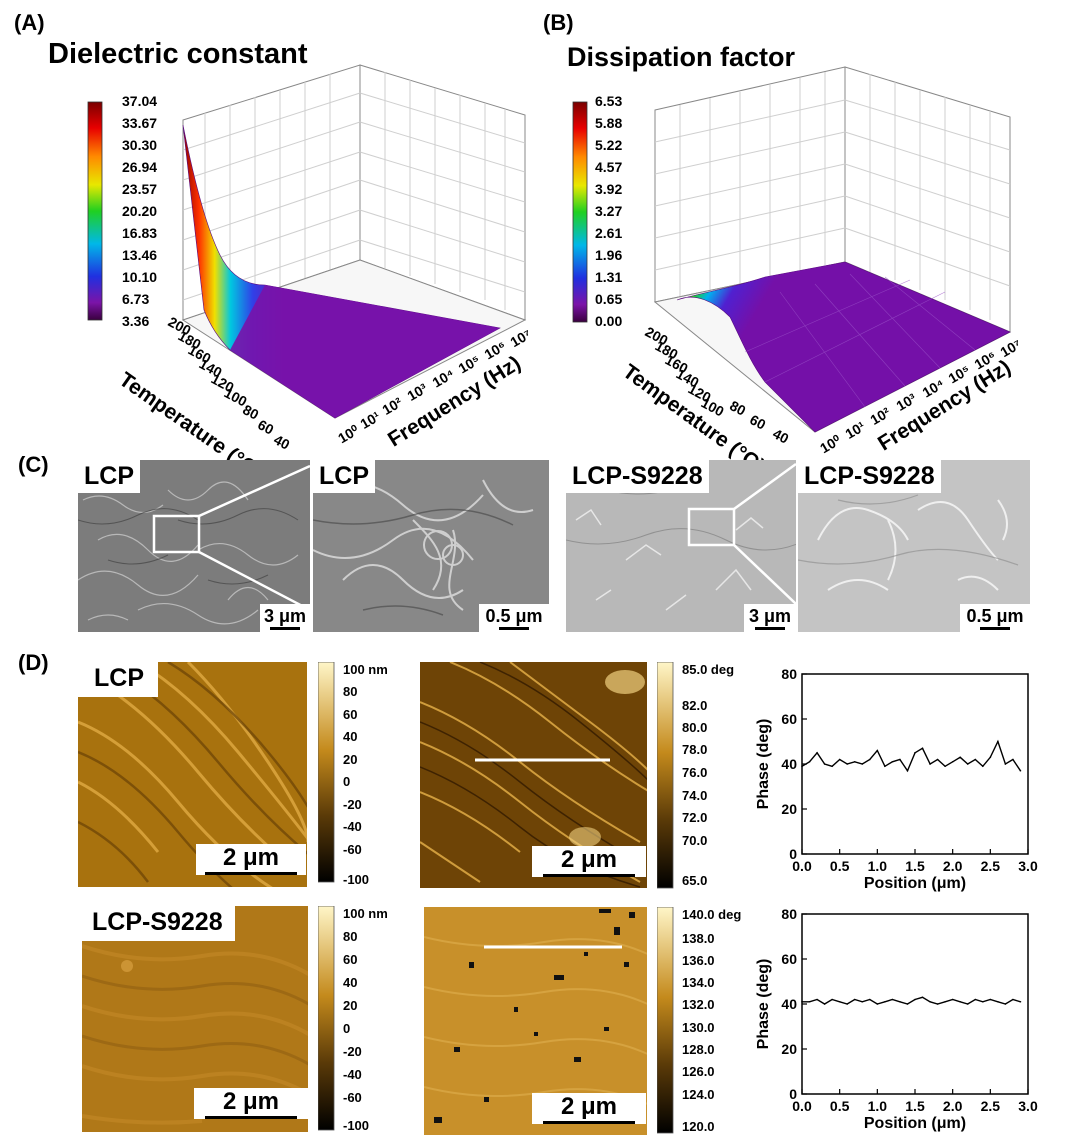 This screenshot has height=1143, width=1080. I want to click on sem-texture, so click(431, 546).